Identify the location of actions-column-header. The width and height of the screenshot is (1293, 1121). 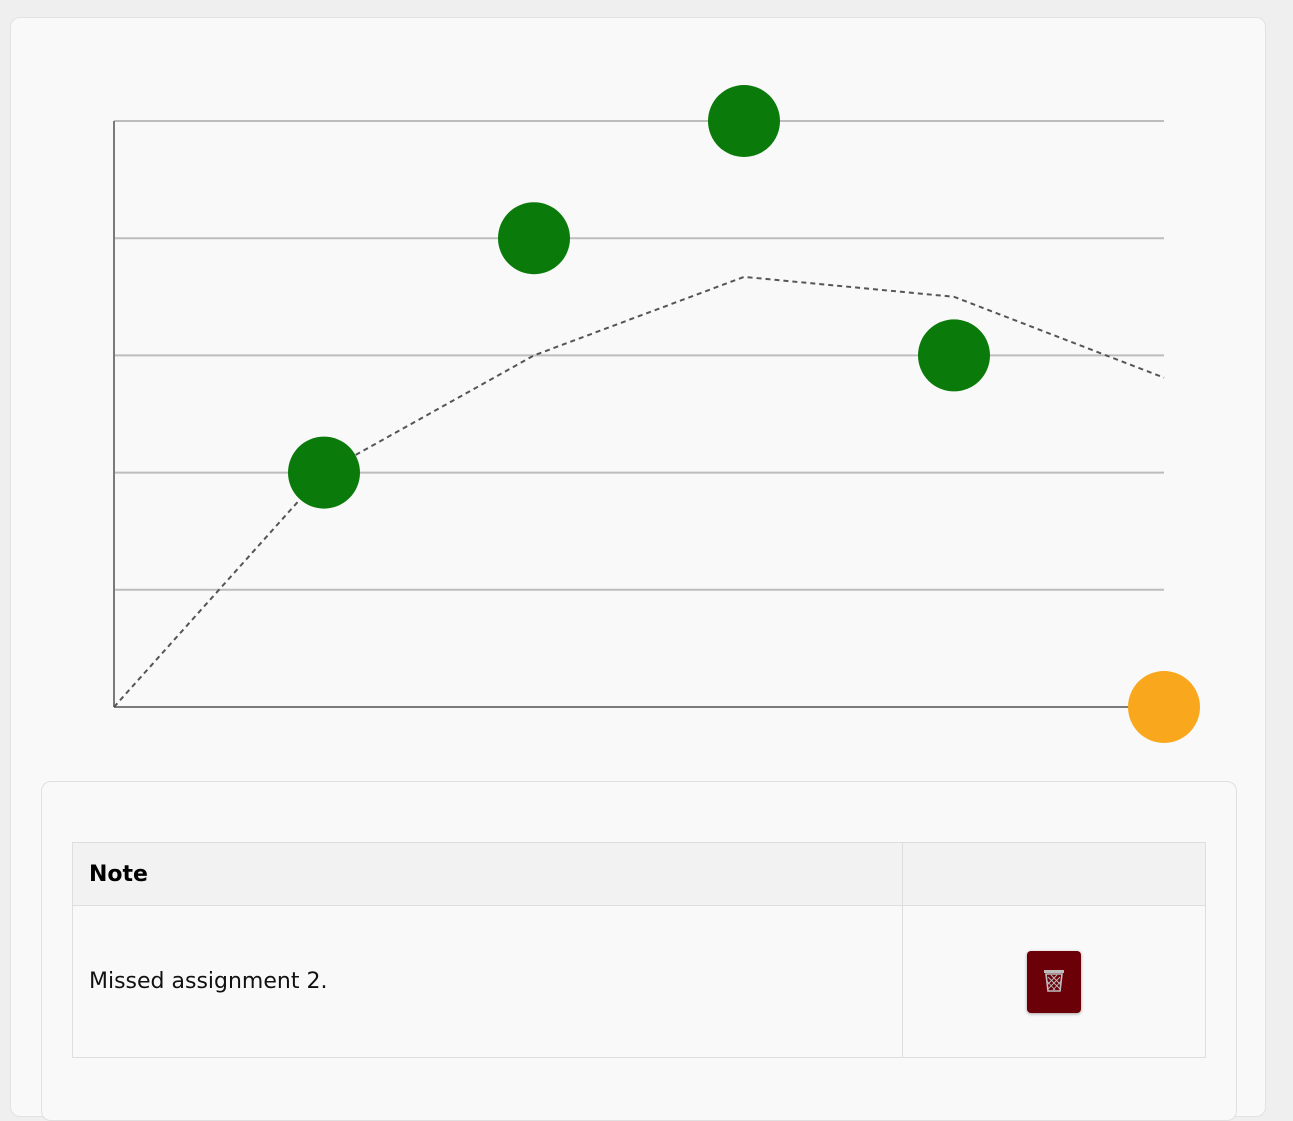
(1054, 874).